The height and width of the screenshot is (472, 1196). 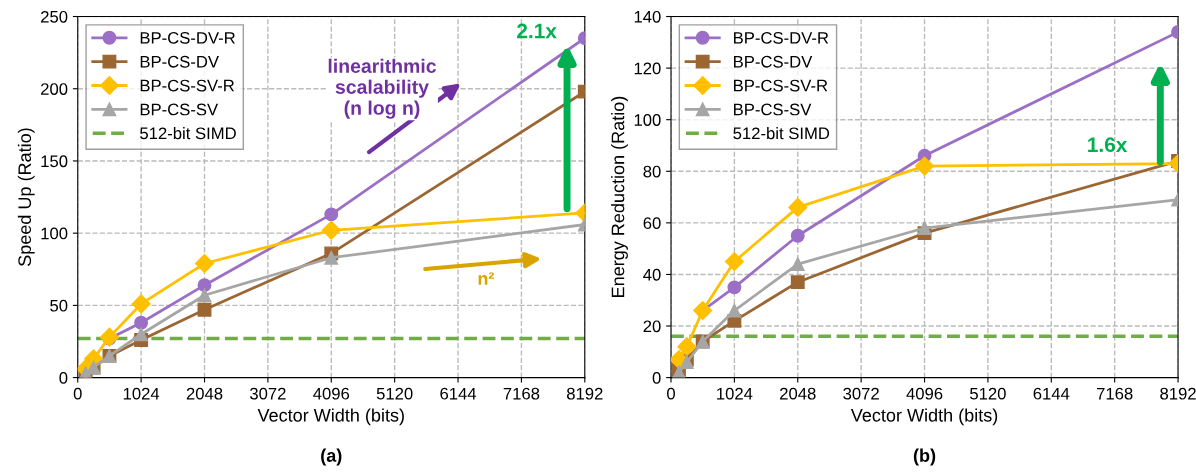 I want to click on annotation: 1.6x, so click(x=1108, y=145).